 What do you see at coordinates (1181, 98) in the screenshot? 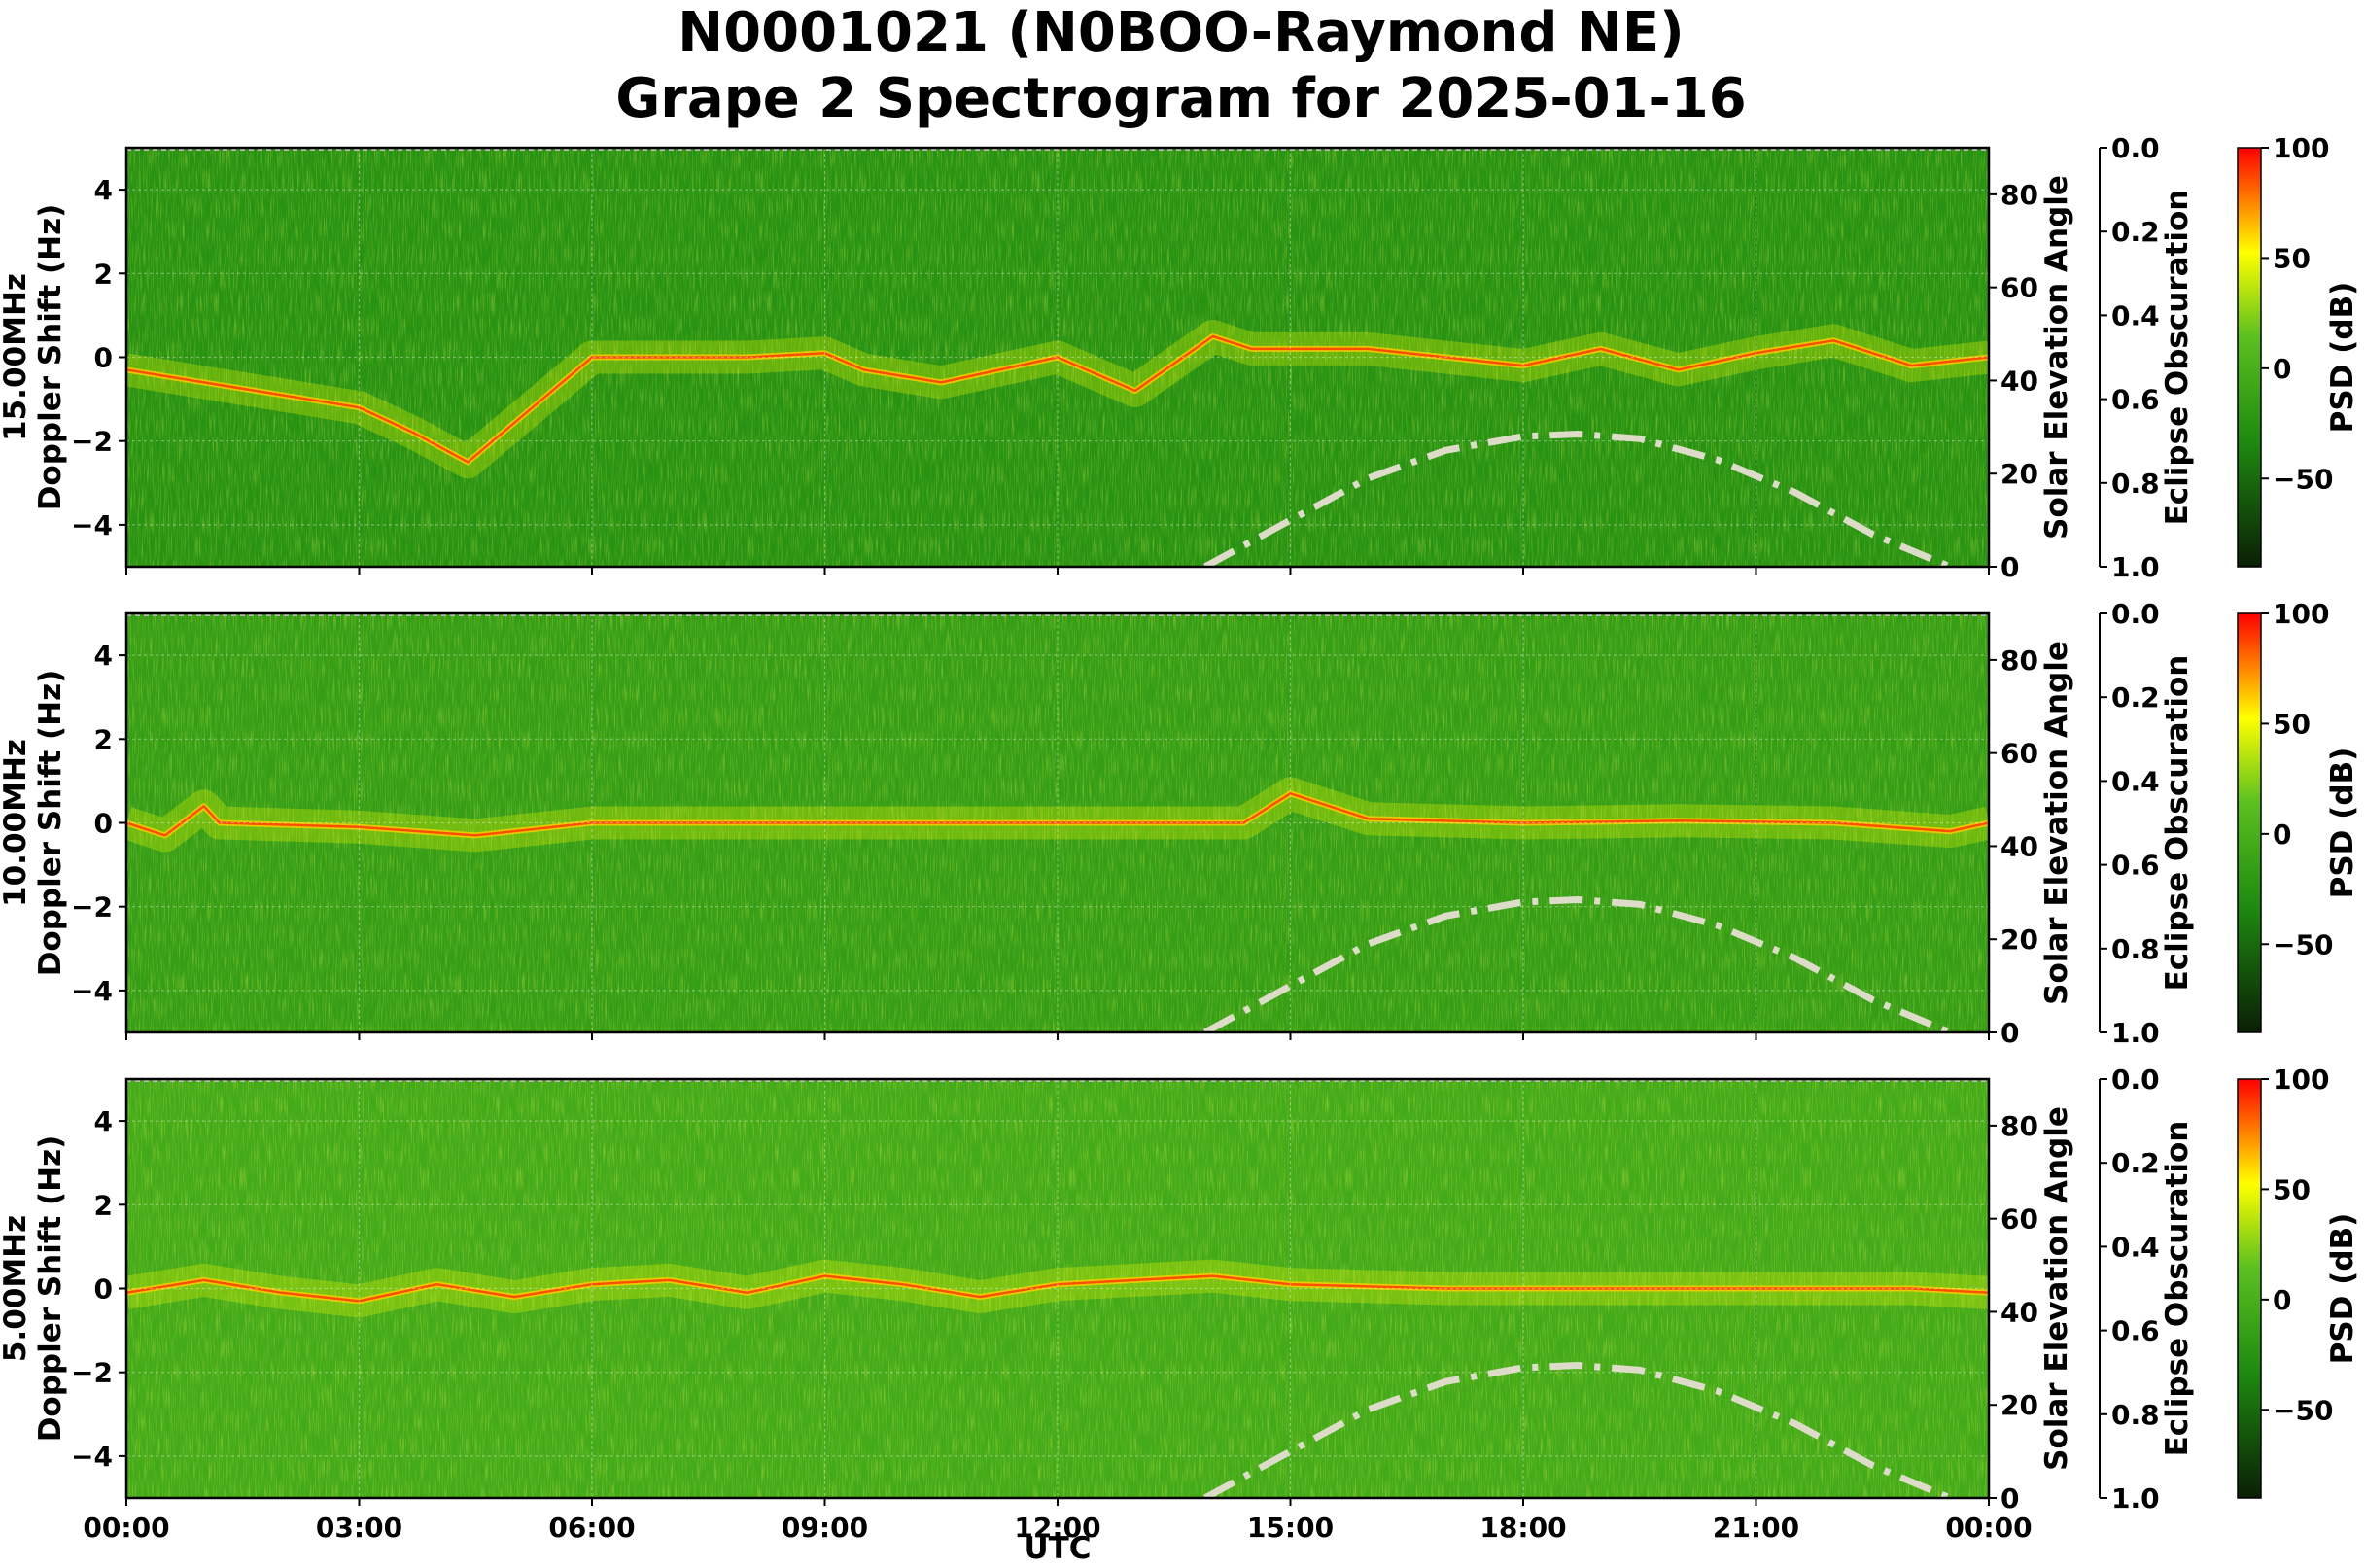
I see `chart-title-line-2: Grape 2 Spectrogram for 2025-01-16` at bounding box center [1181, 98].